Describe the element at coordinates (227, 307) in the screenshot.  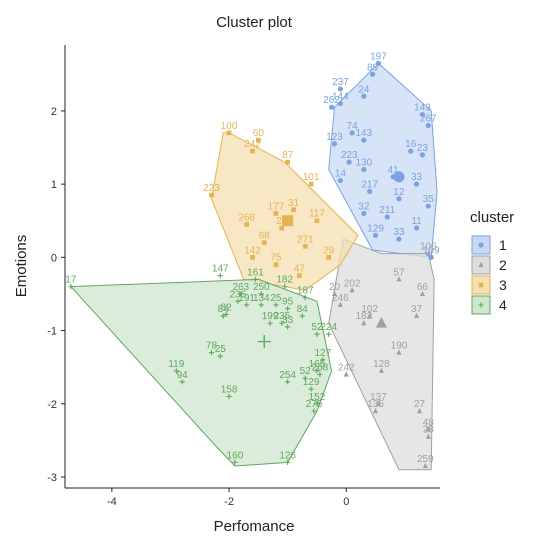
I see `point-label: 82` at that location.